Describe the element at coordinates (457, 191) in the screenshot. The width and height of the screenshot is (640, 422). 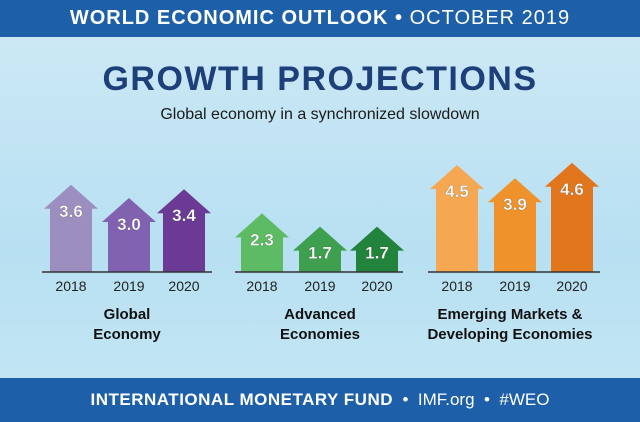
I see `data-label: 4.5` at that location.